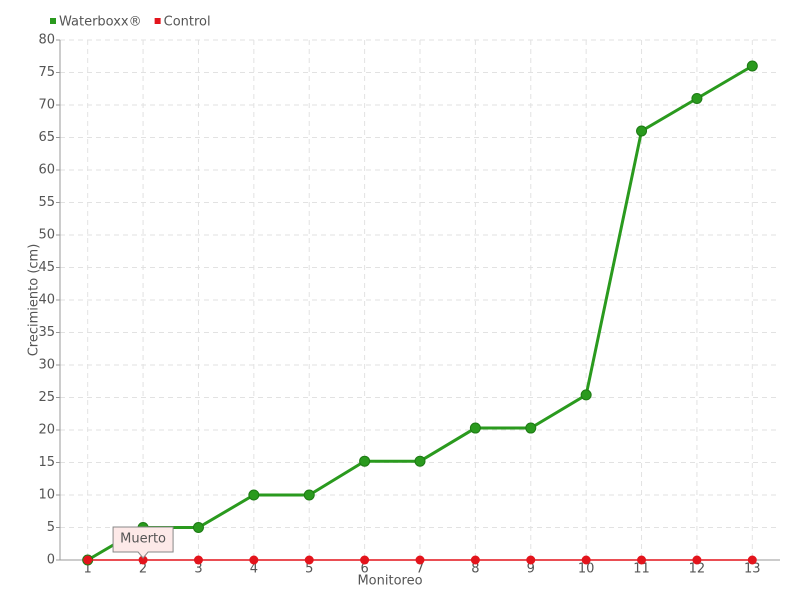 This screenshot has height=600, width=800. Describe the element at coordinates (586, 569) in the screenshot. I see `x-tick-label: 10` at that location.